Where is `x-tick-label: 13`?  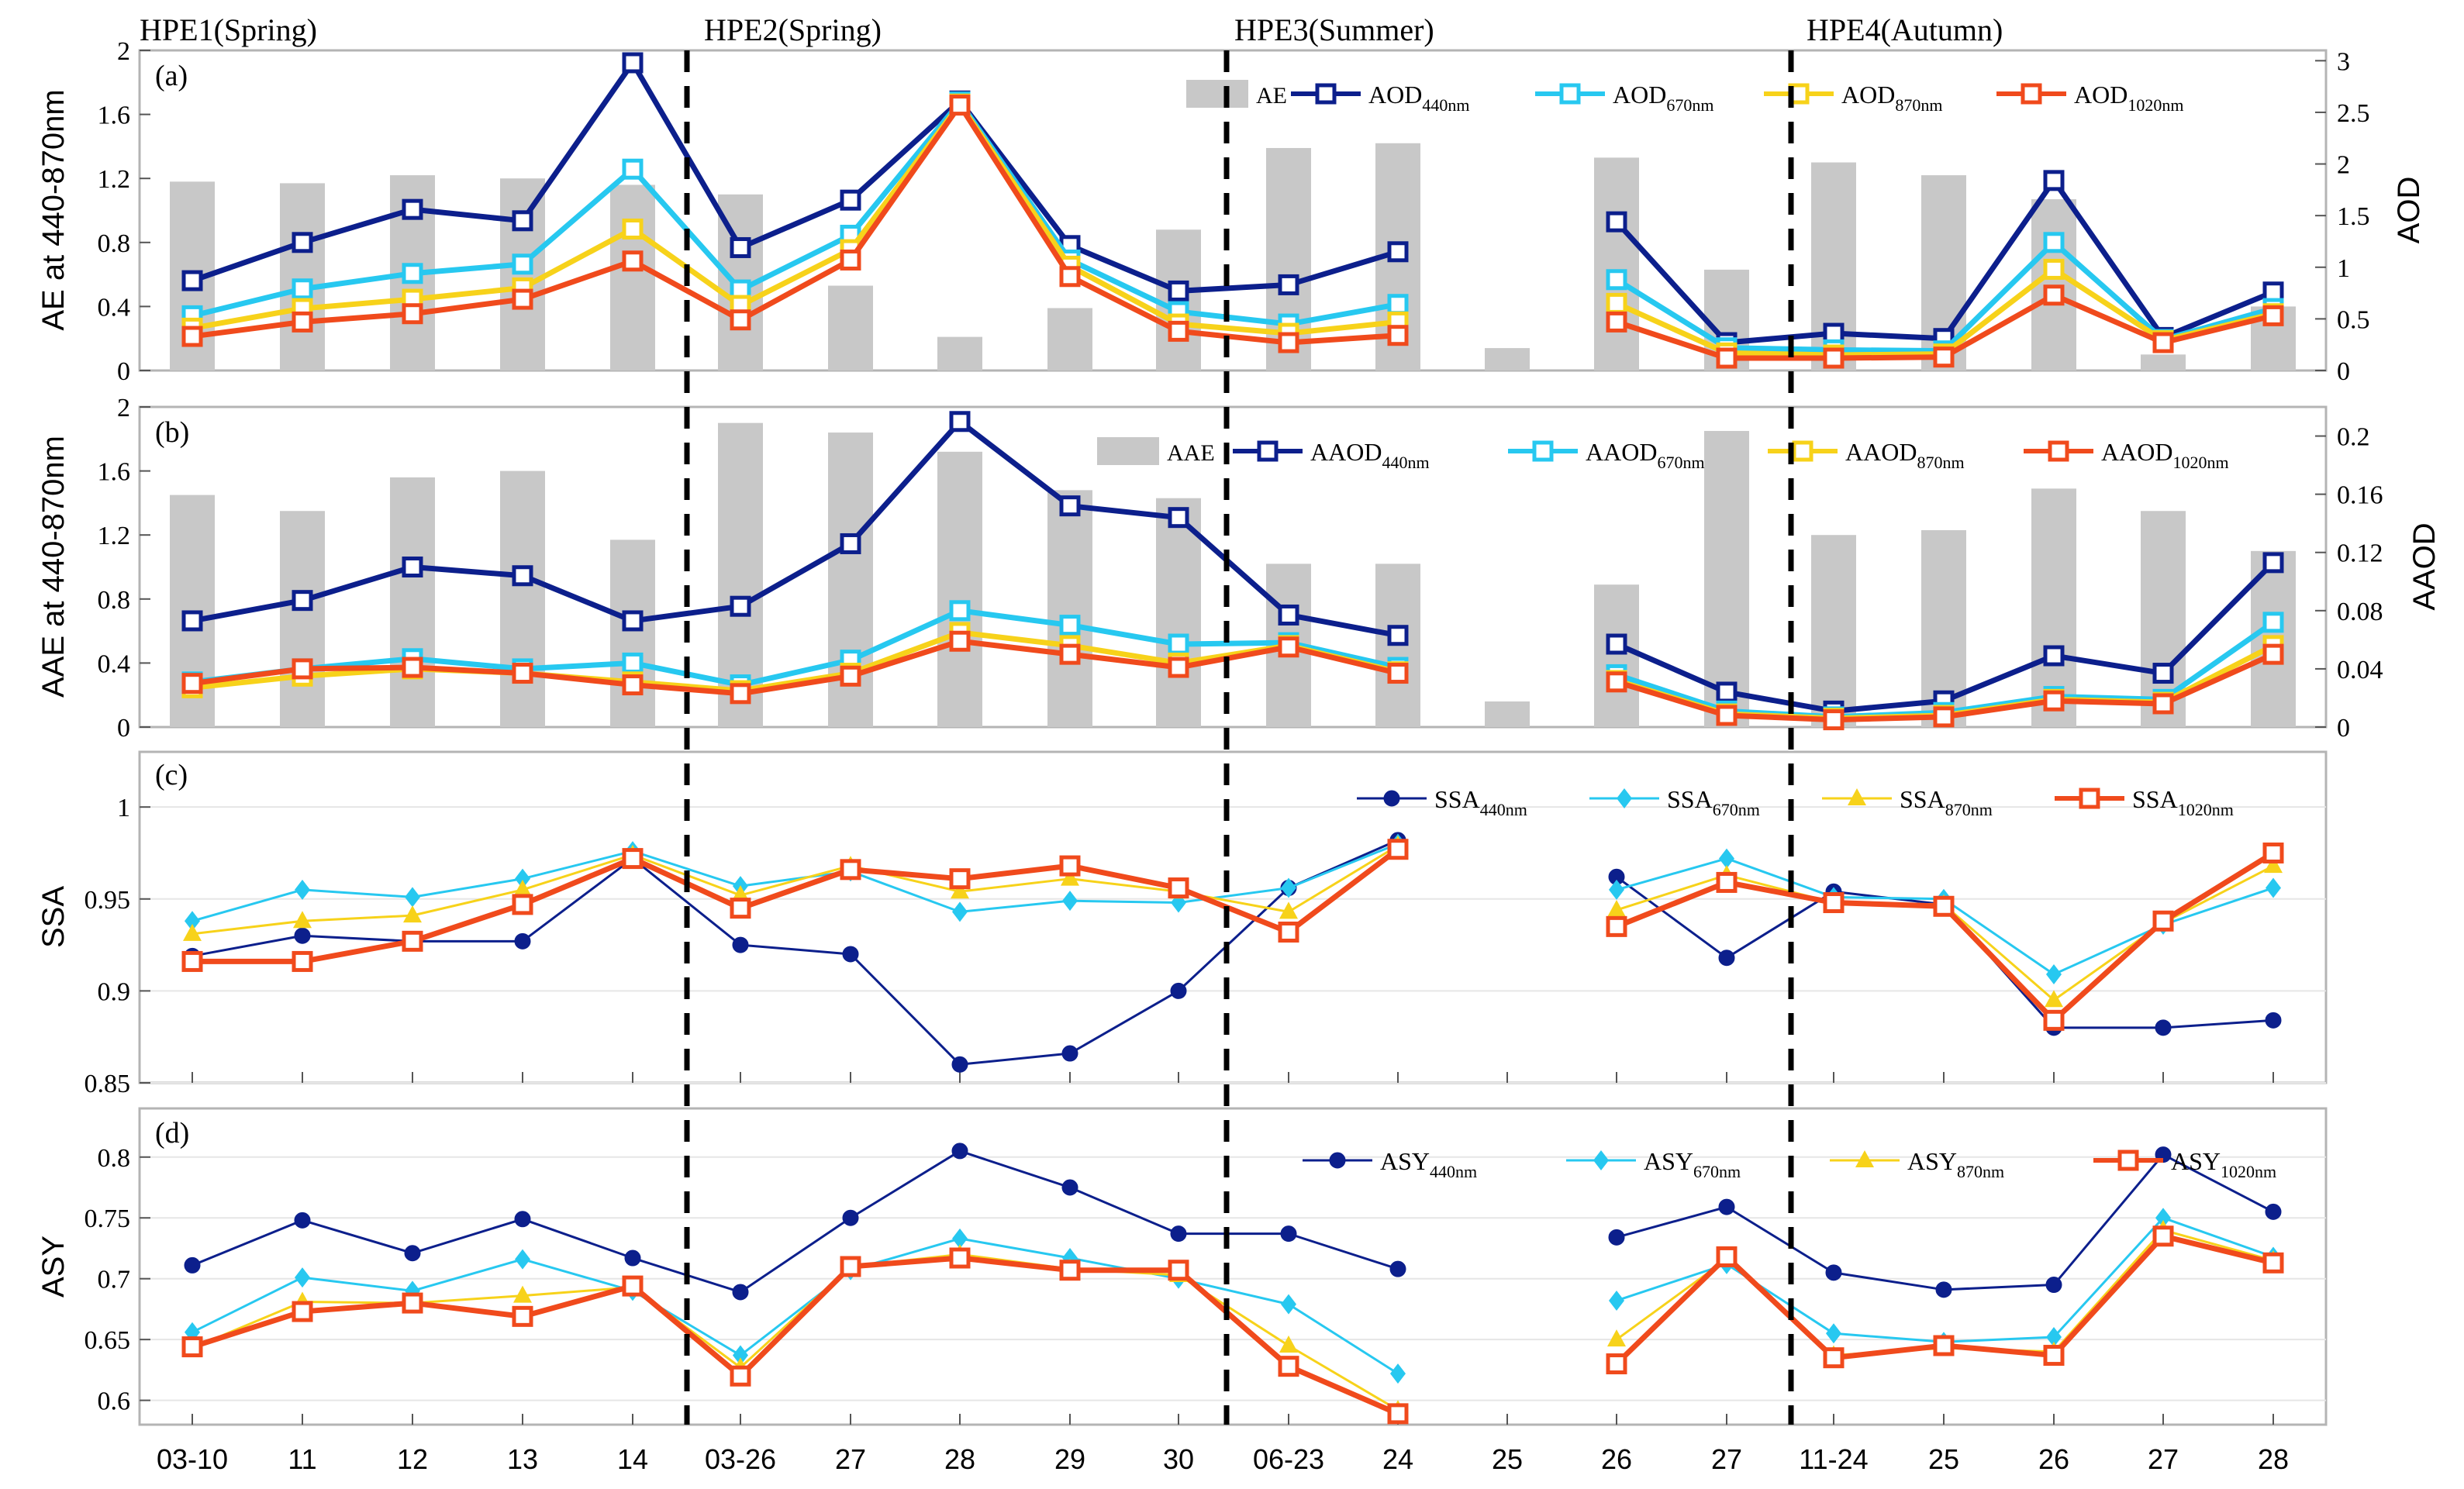
x-tick-label: 13 is located at coordinates (522, 1459).